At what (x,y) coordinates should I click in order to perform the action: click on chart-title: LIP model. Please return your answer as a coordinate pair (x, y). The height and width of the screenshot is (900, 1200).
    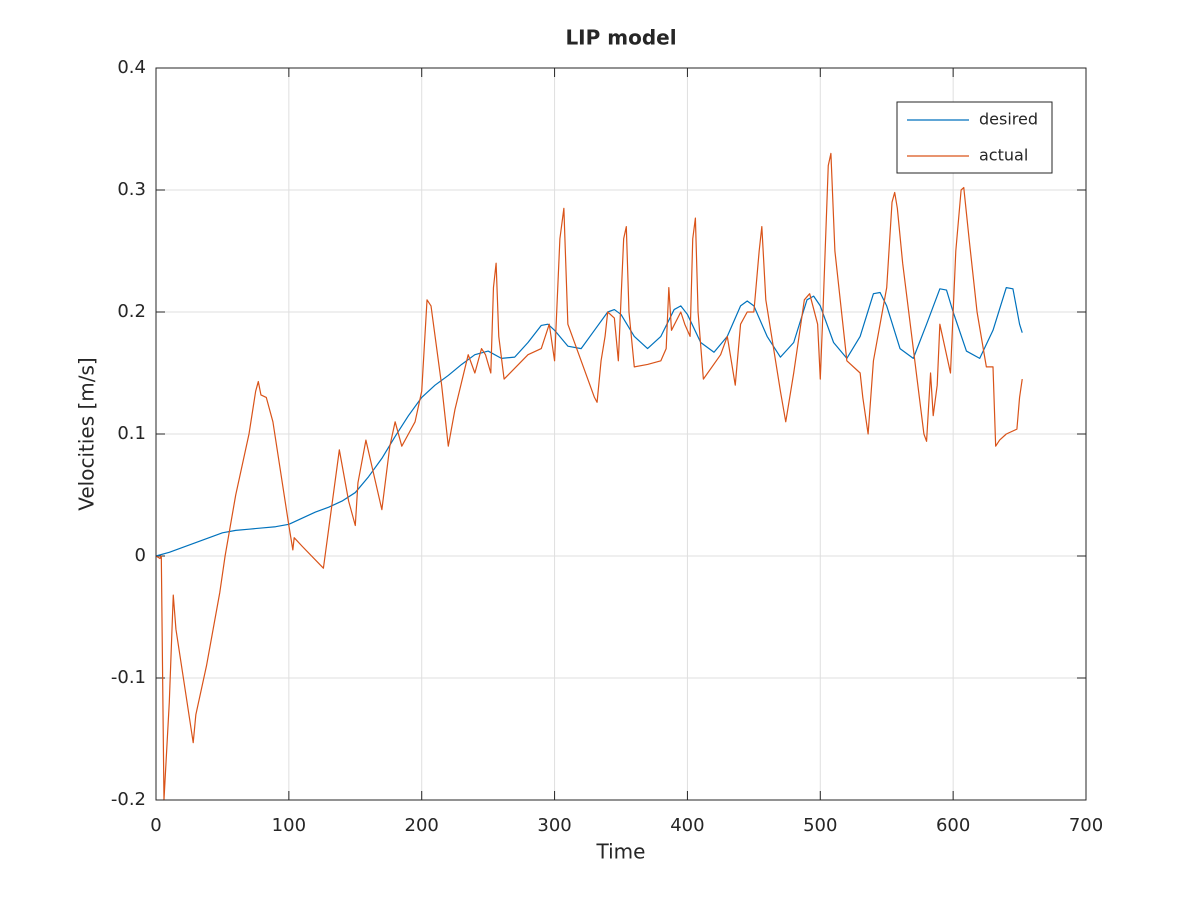
    Looking at the image, I should click on (620, 38).